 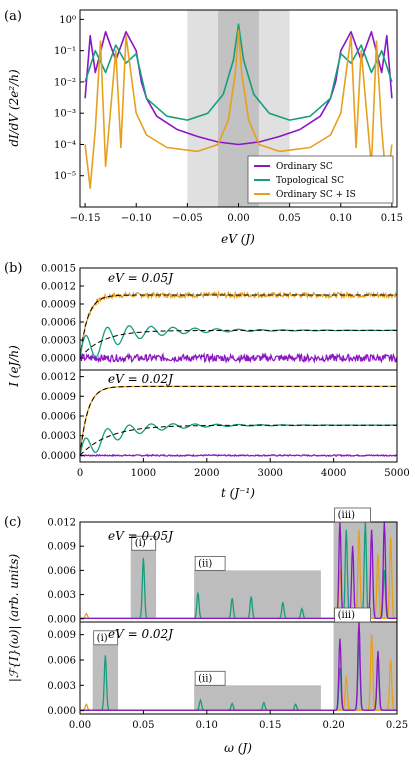 I want to click on plot-b-lower-background, so click(x=238, y=416).